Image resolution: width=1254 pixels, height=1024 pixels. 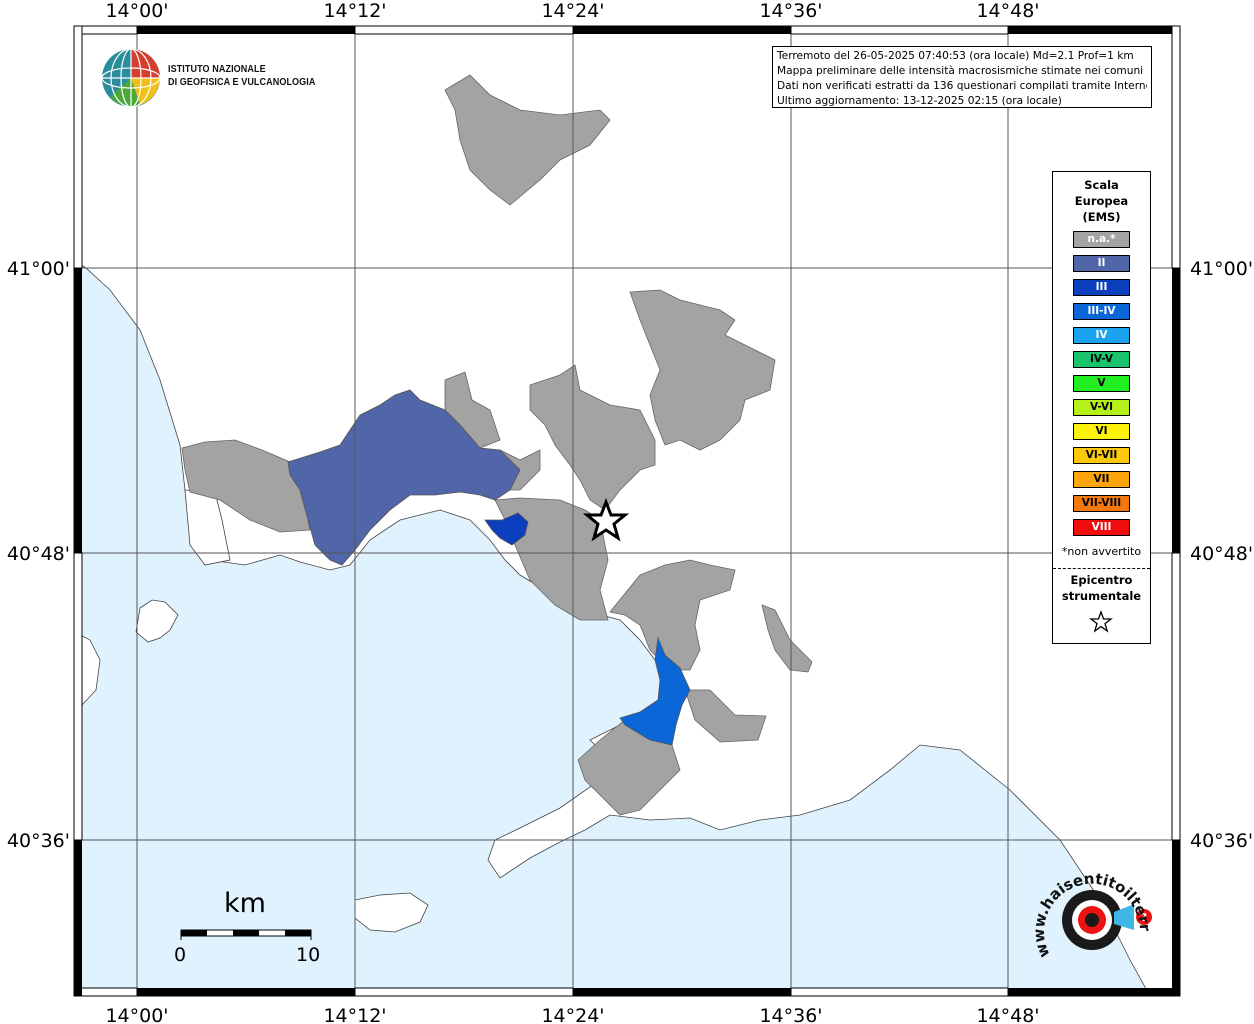 I want to click on haisentito-logo-graphic: ? www.haisentitoilterremoto.it, so click(x=1088, y=903).